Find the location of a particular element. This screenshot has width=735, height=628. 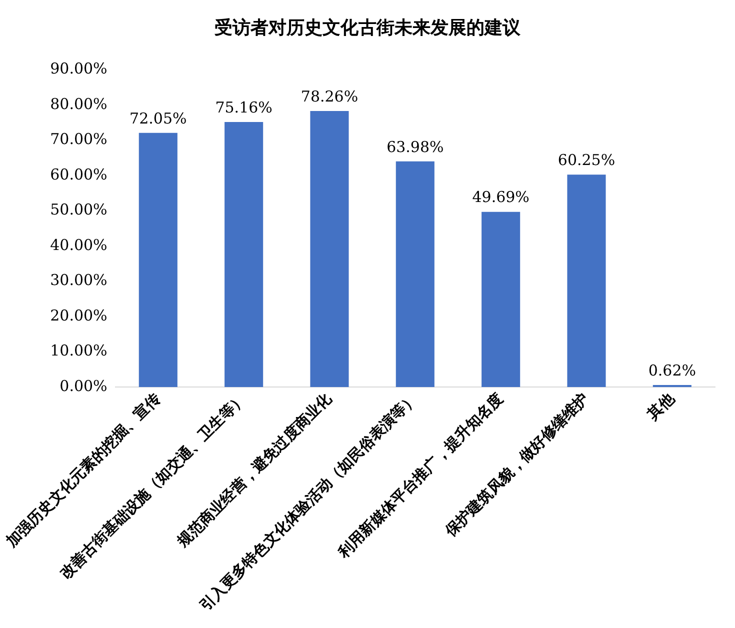

data-label: 60.25% is located at coordinates (587, 159).